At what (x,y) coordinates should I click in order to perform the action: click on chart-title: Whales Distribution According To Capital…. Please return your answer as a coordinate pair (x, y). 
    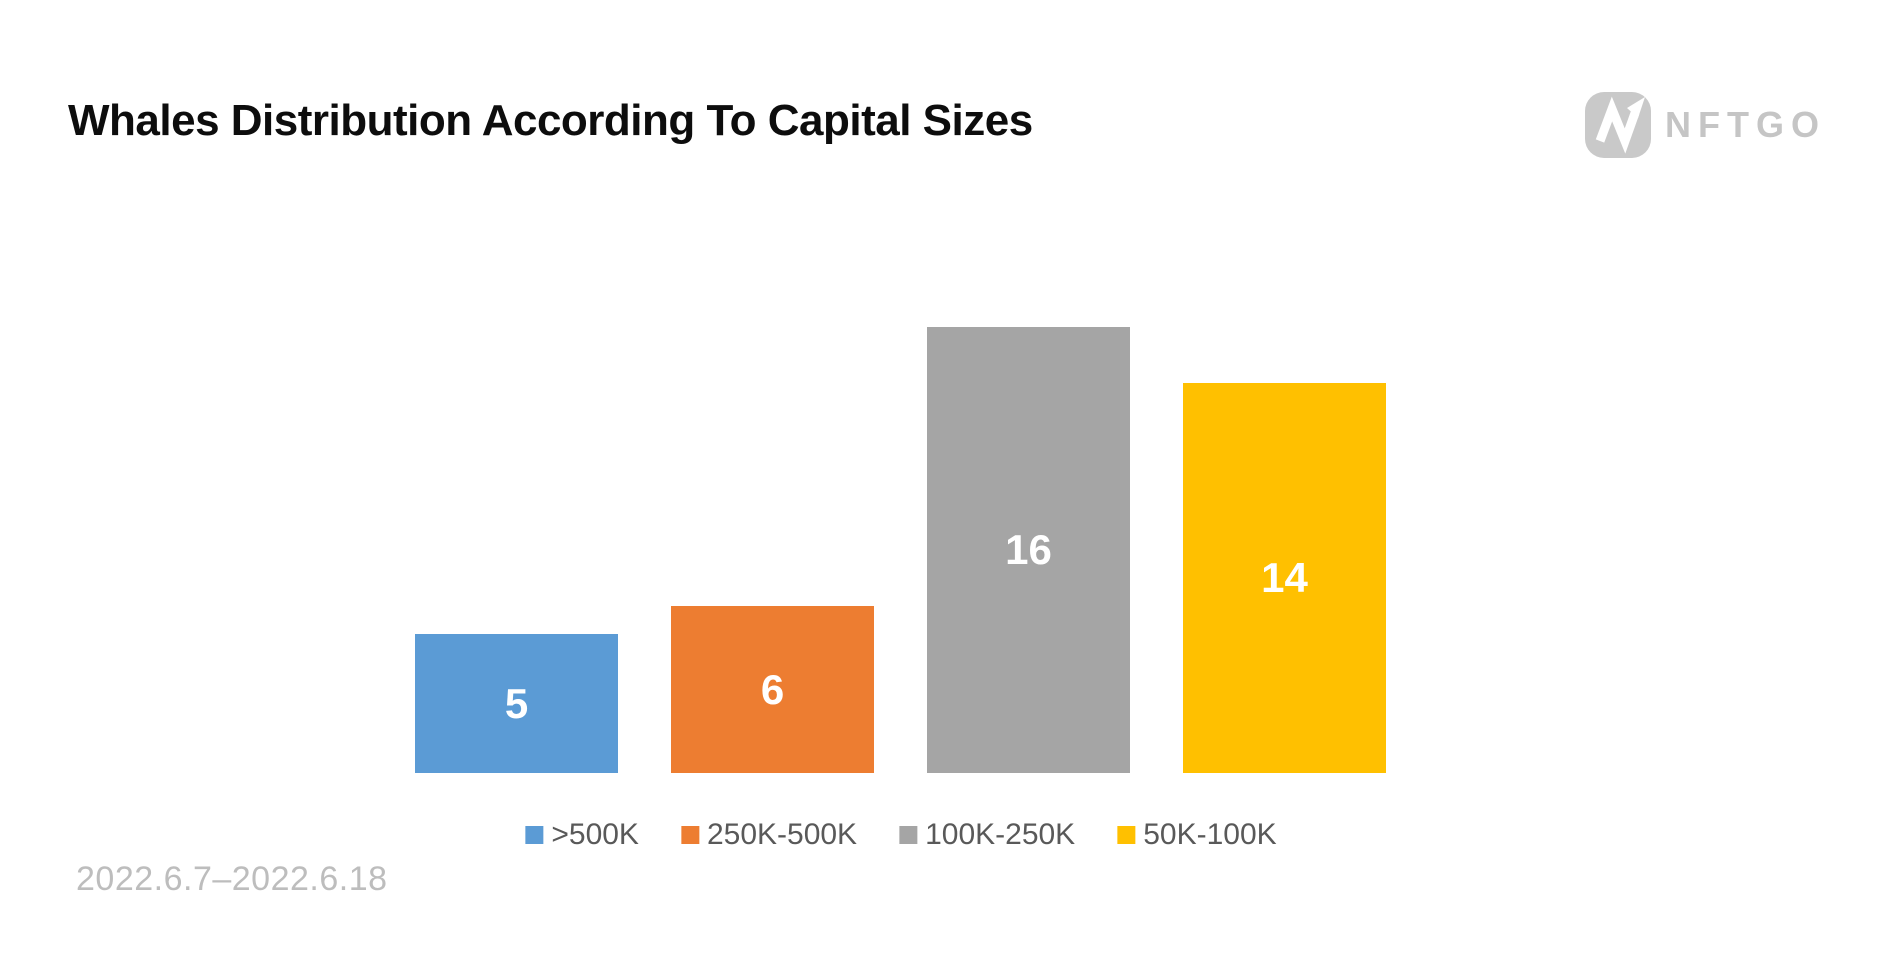
    Looking at the image, I should click on (550, 120).